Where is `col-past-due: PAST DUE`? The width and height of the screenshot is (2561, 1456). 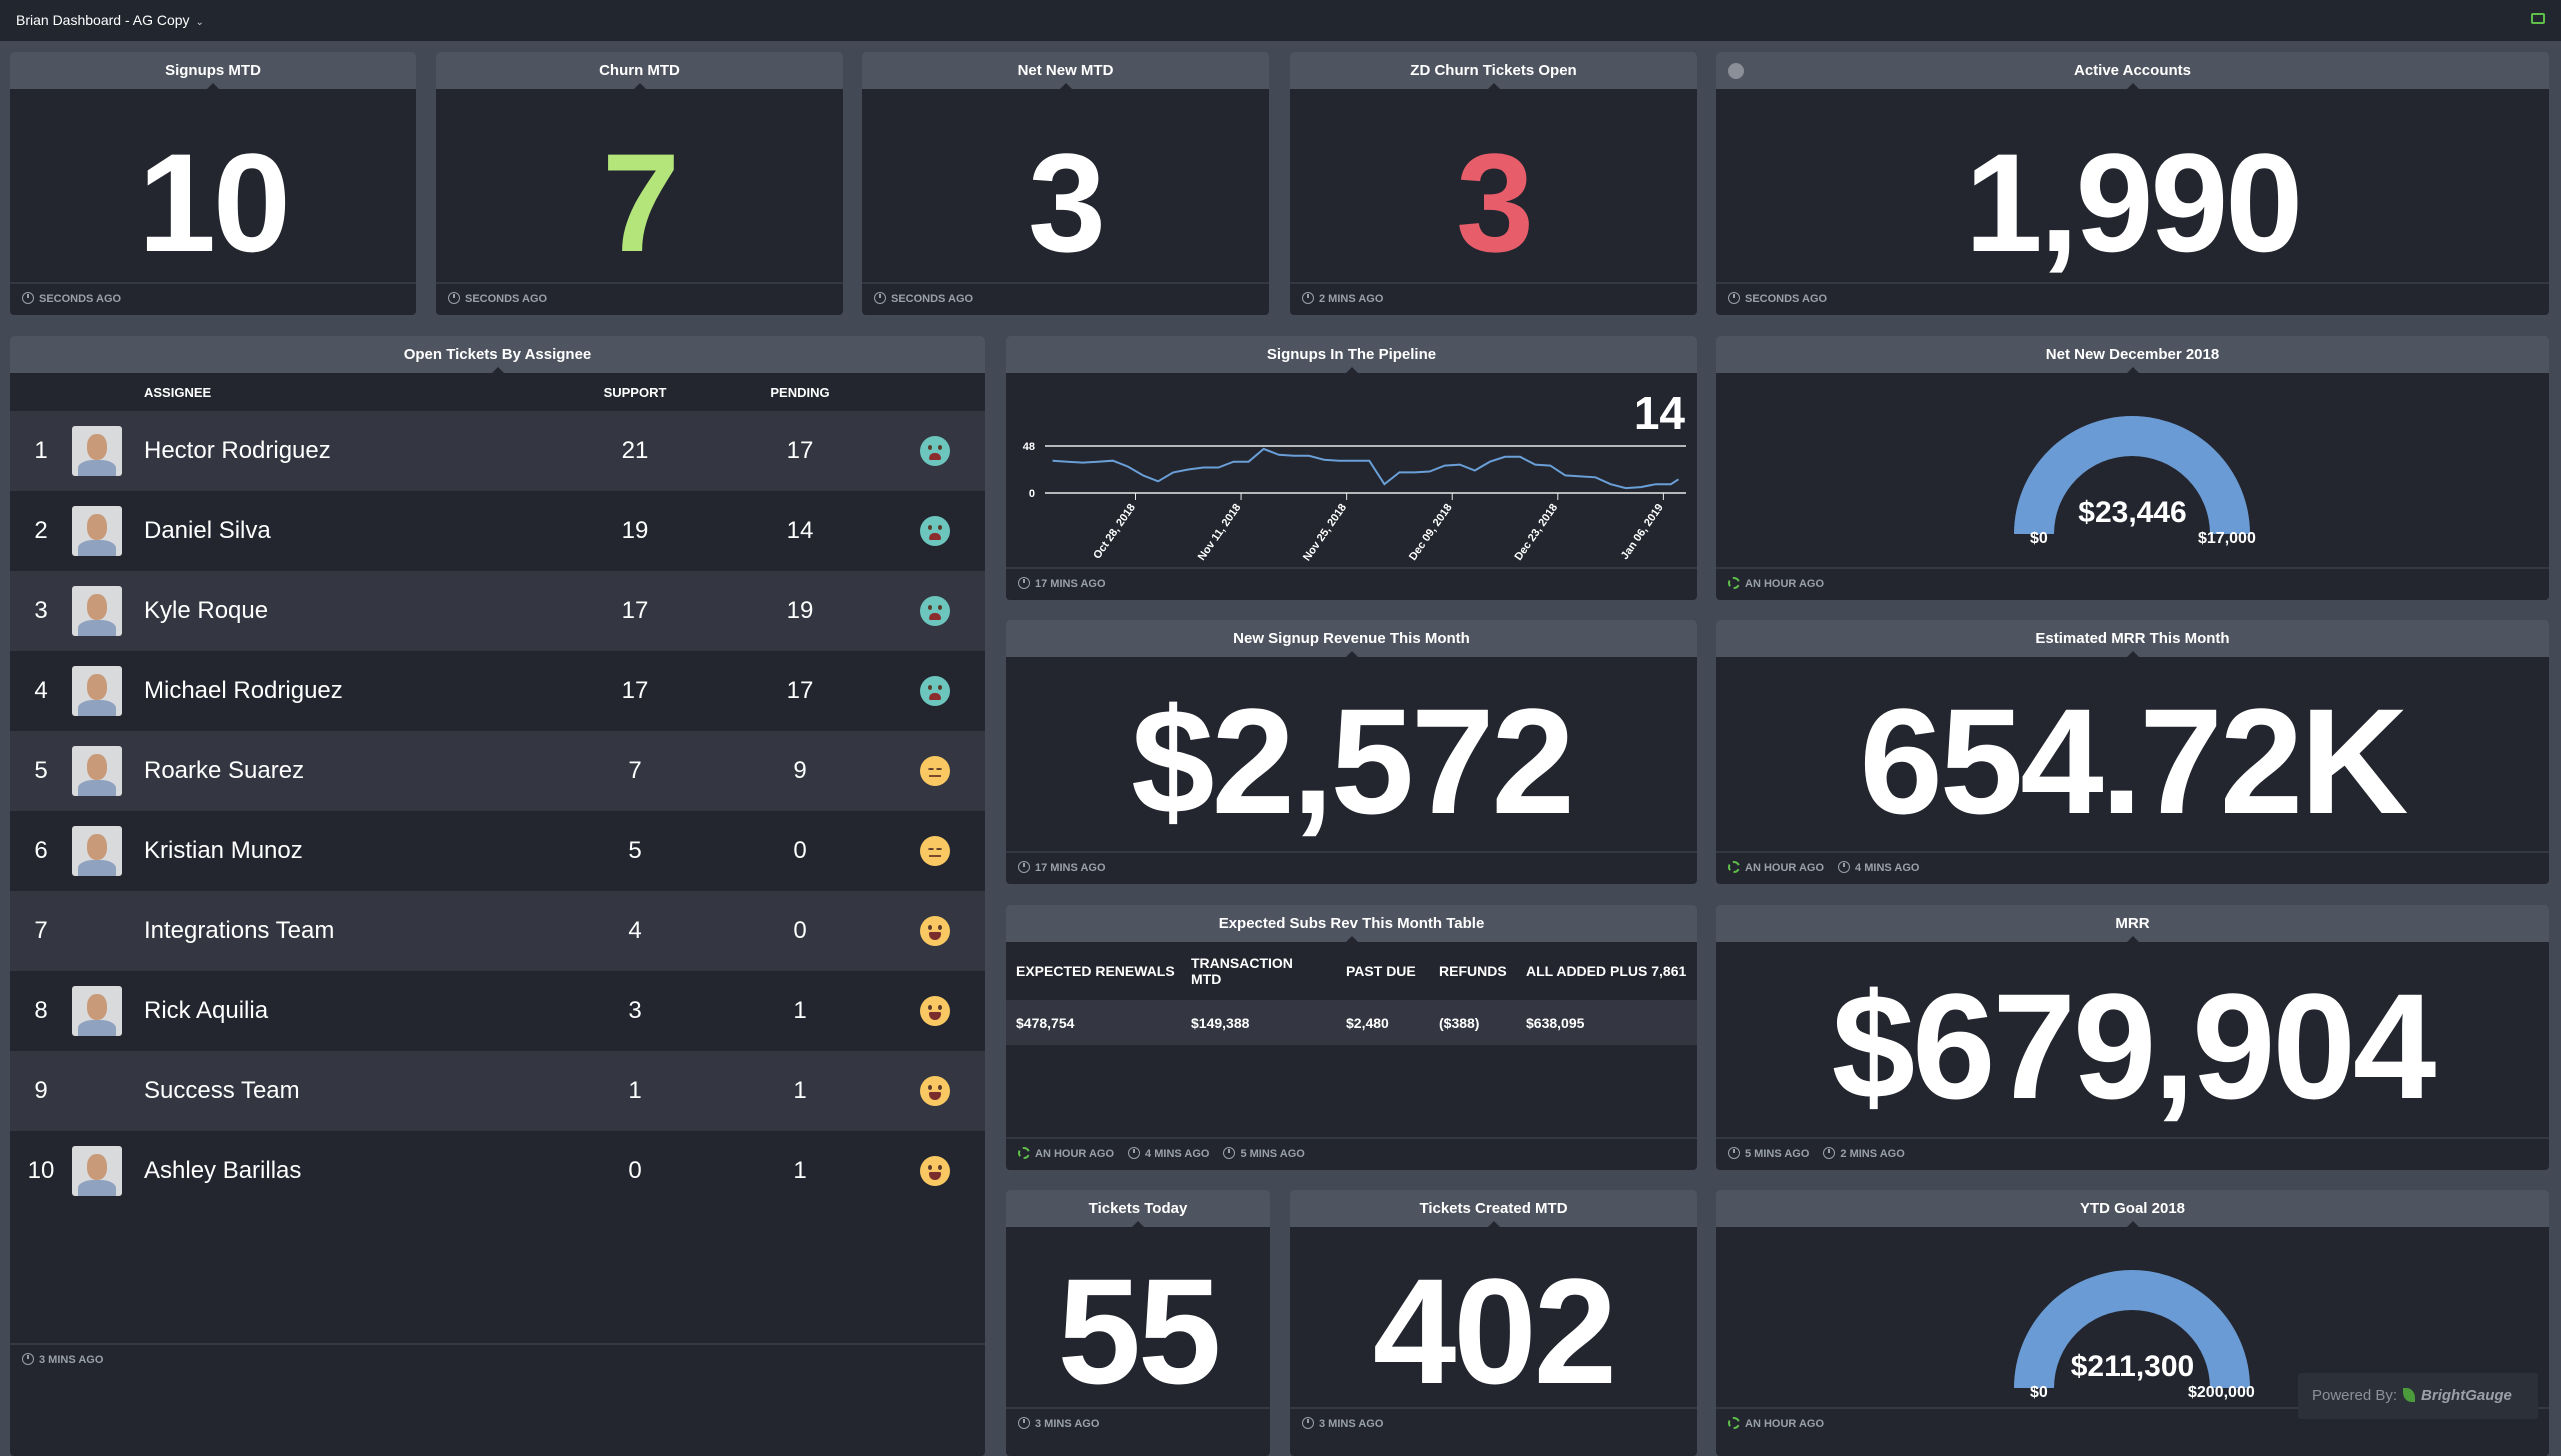 col-past-due: PAST DUE is located at coordinates (1381, 971).